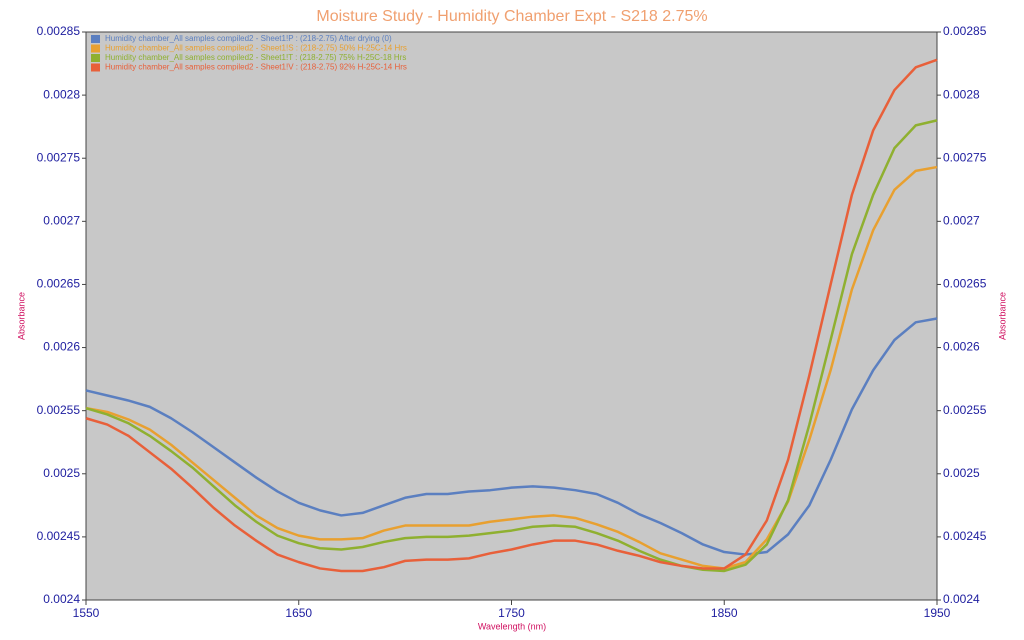 The image size is (1024, 640). Describe the element at coordinates (511, 613) in the screenshot. I see `x-tick-label: 1750` at that location.